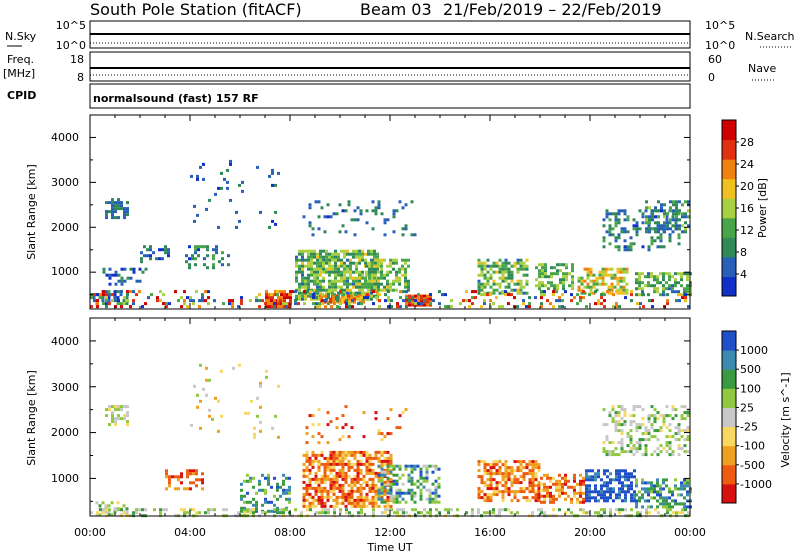 This screenshot has height=554, width=800. I want to click on velocity-colorbar-tick-label: 1000, so click(754, 350).